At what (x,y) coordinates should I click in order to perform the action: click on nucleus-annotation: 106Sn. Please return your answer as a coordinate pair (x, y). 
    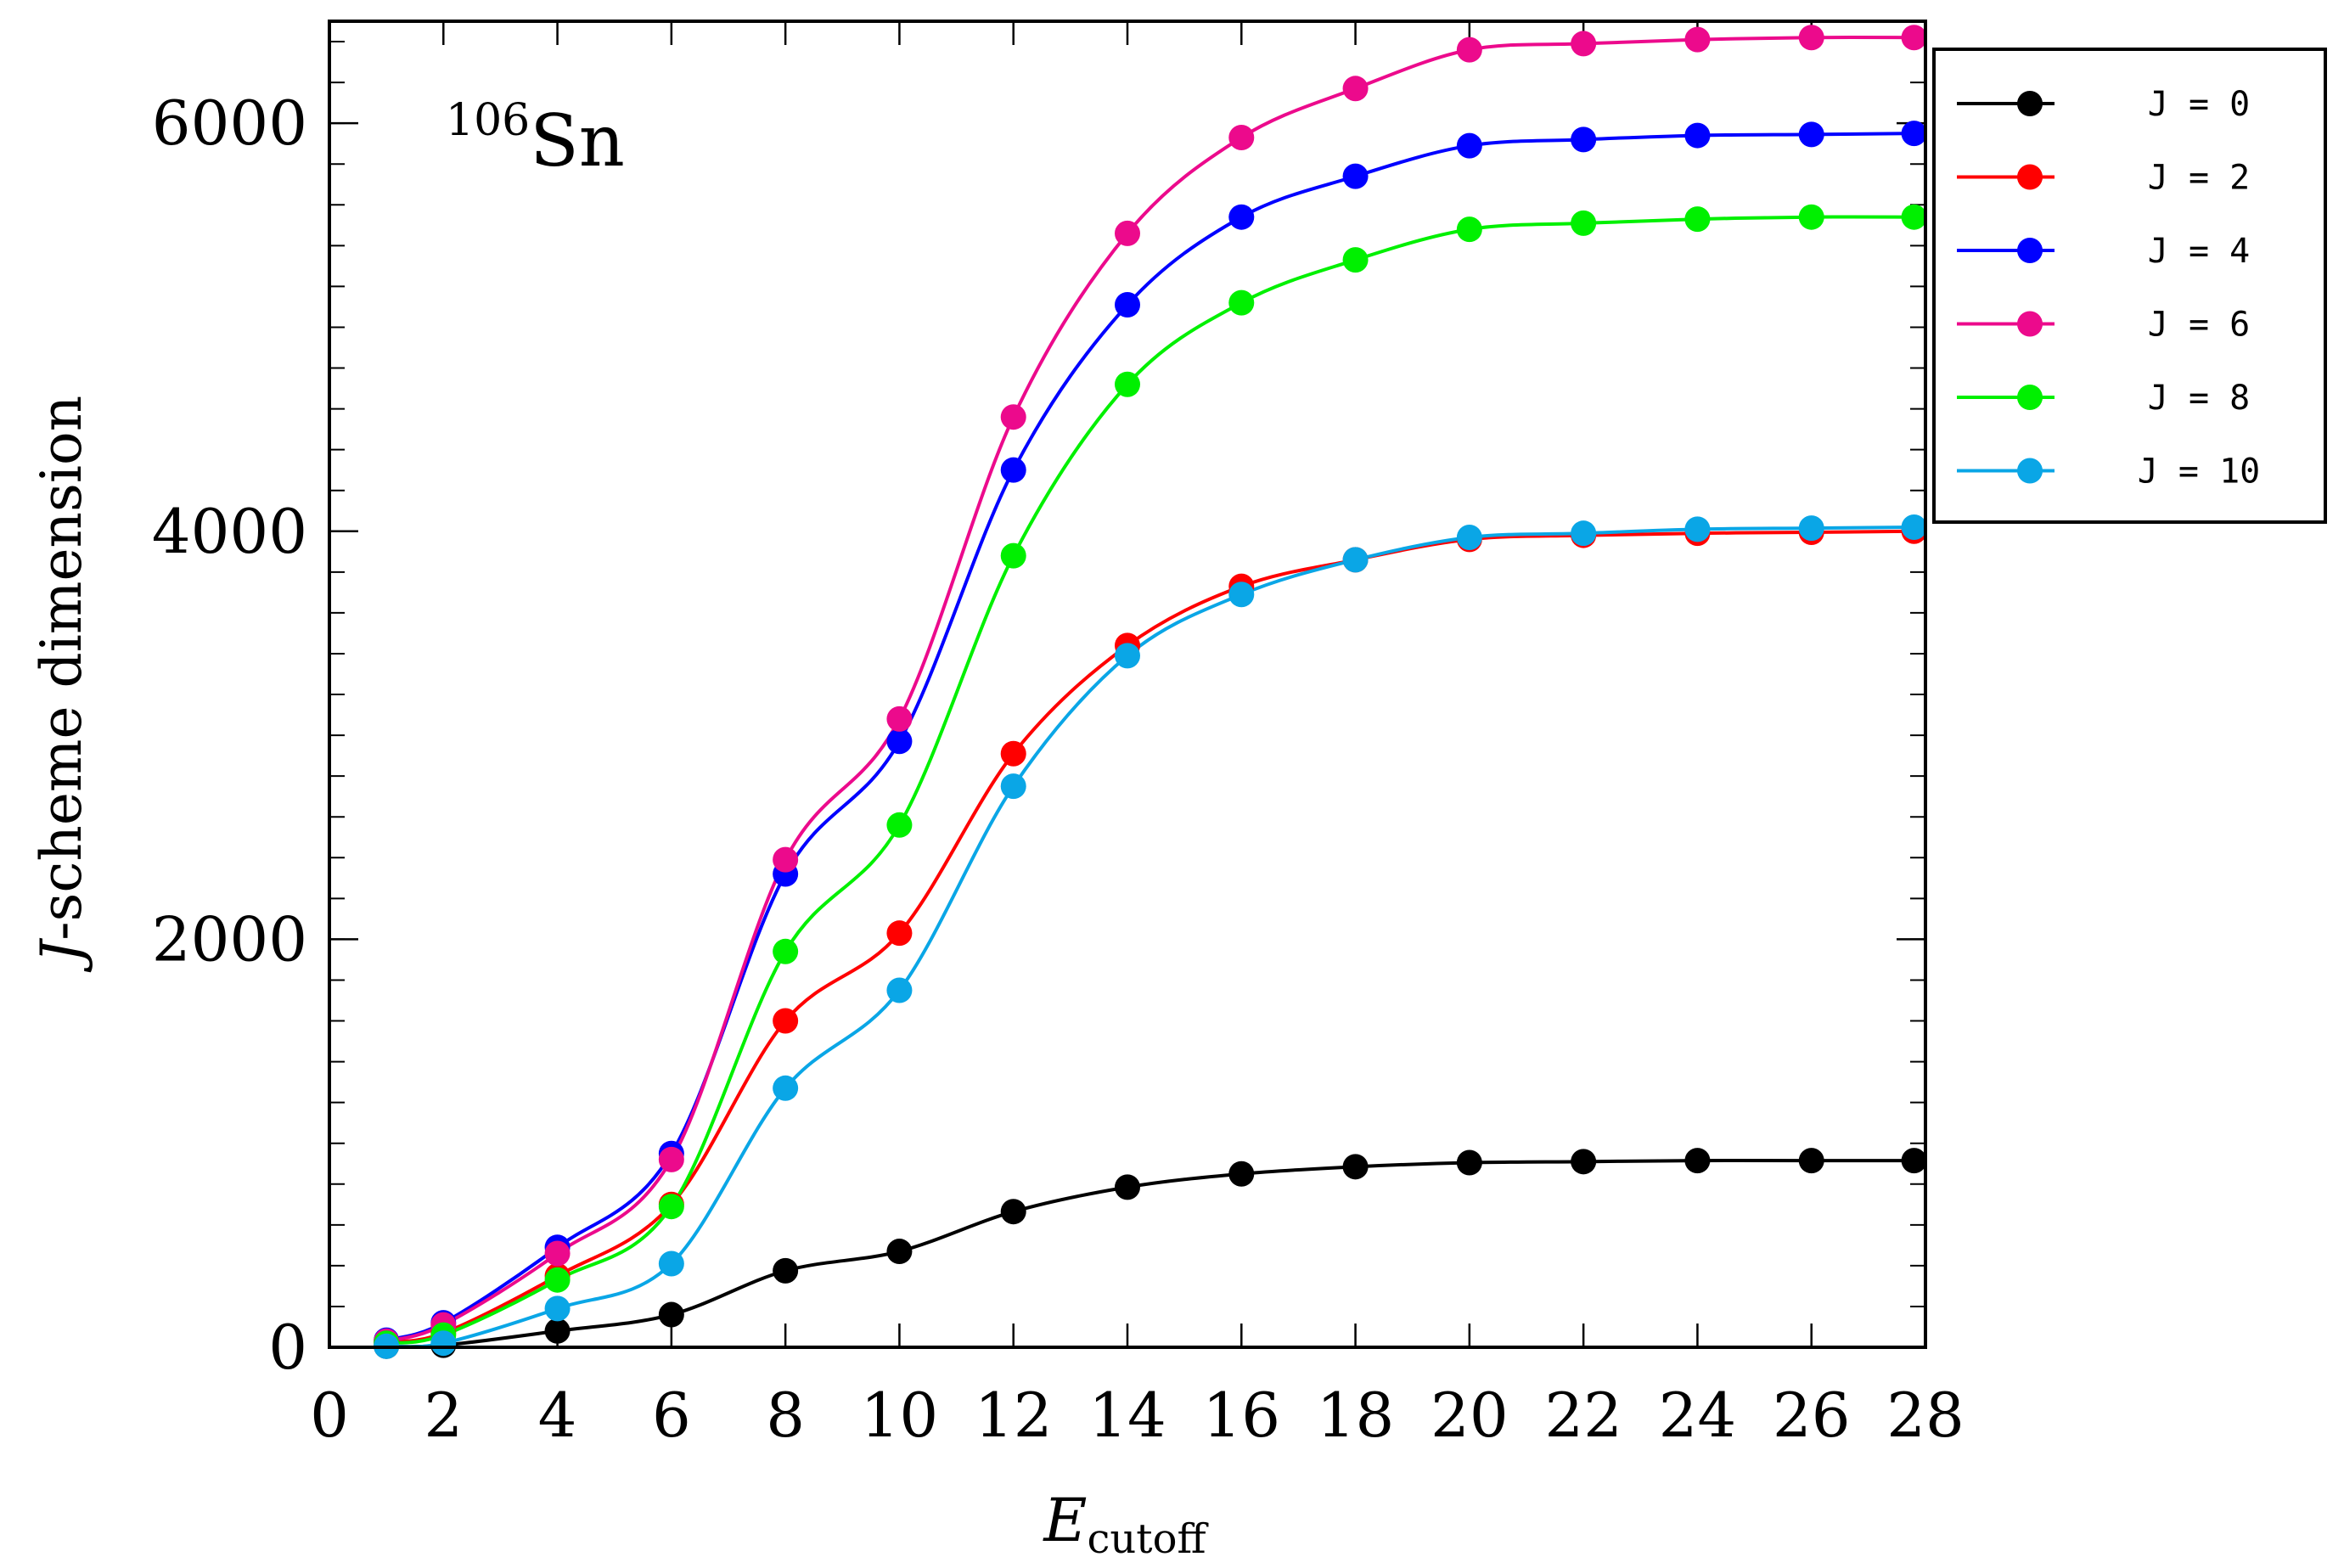
    Looking at the image, I should click on (535, 139).